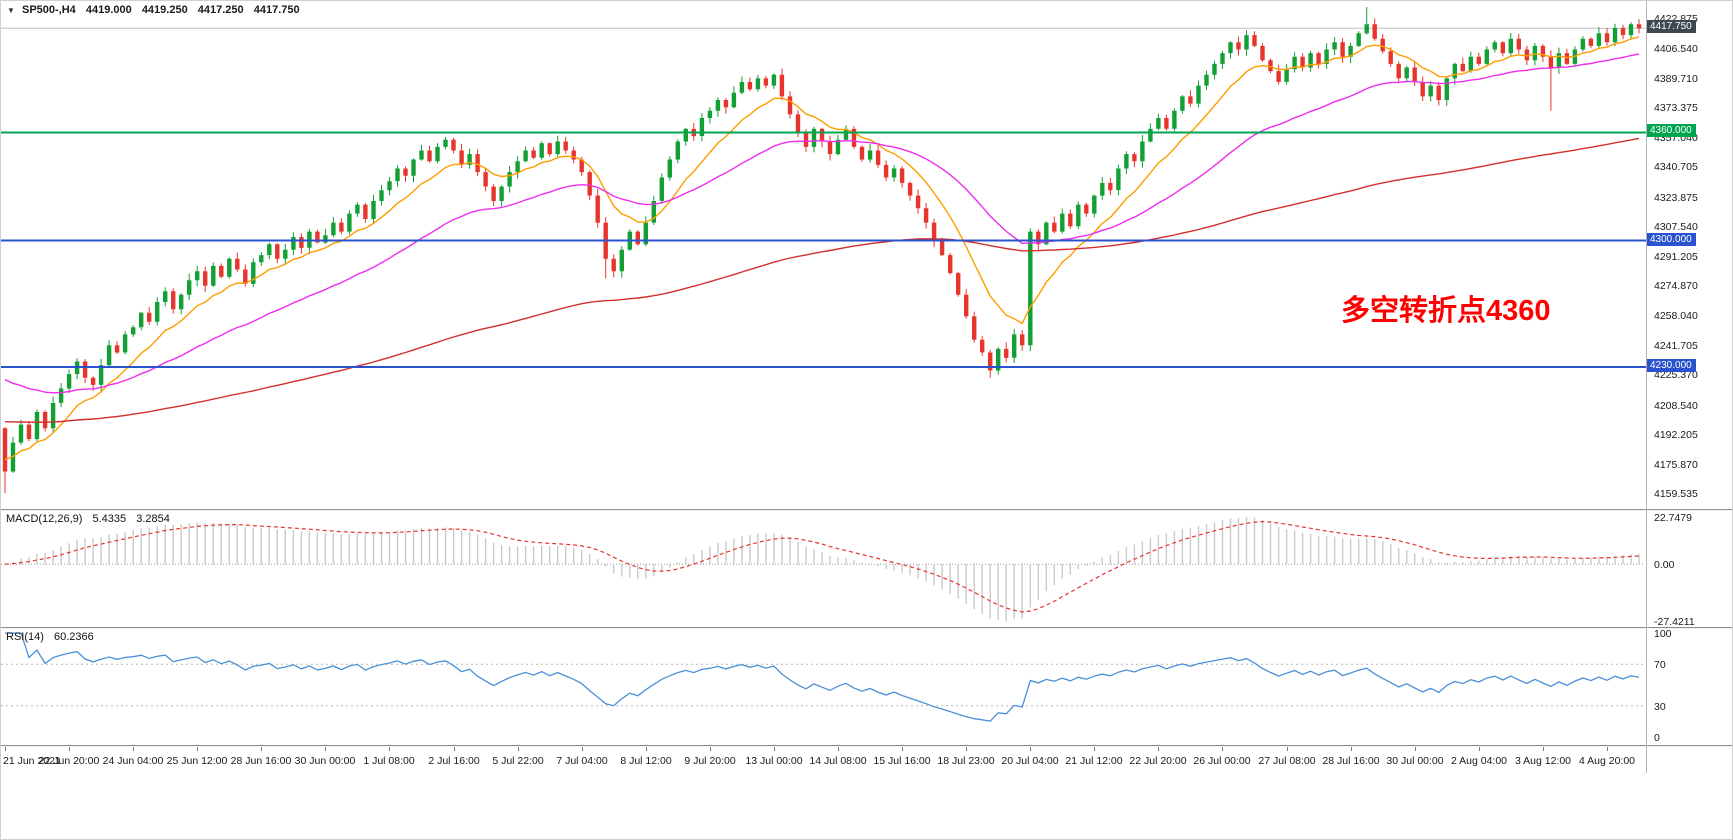 The height and width of the screenshot is (840, 1733). Describe the element at coordinates (902, 761) in the screenshot. I see `time-axis-label: 15 Jul 16:00` at that location.